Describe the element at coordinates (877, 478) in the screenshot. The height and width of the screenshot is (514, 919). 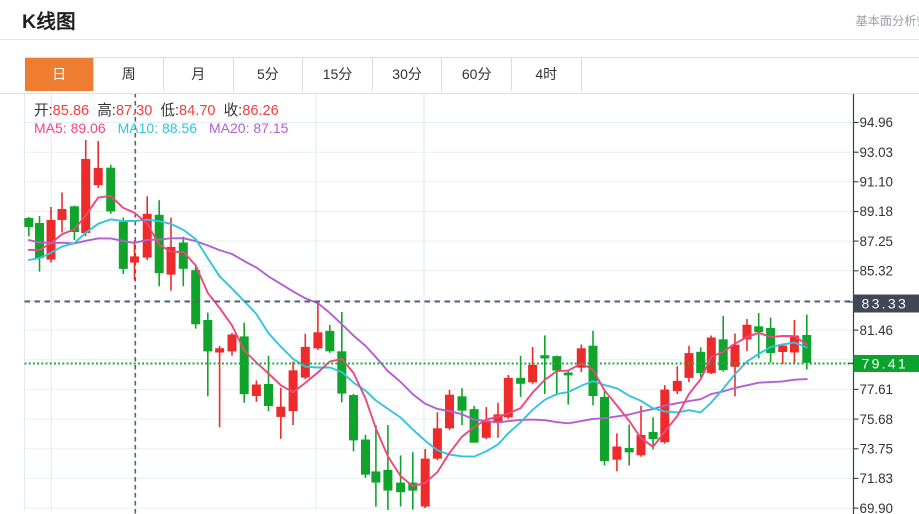
I see `svg-text: 71.83` at that location.